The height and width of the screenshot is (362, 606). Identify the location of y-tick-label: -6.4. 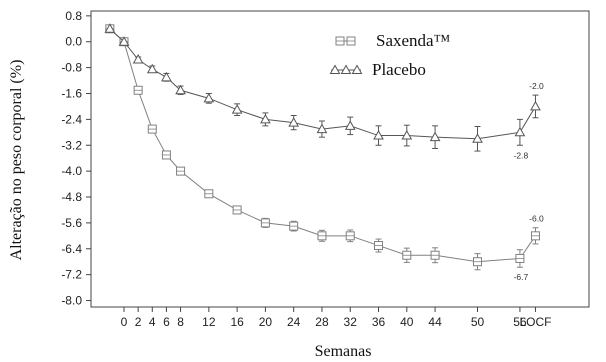
(71, 249).